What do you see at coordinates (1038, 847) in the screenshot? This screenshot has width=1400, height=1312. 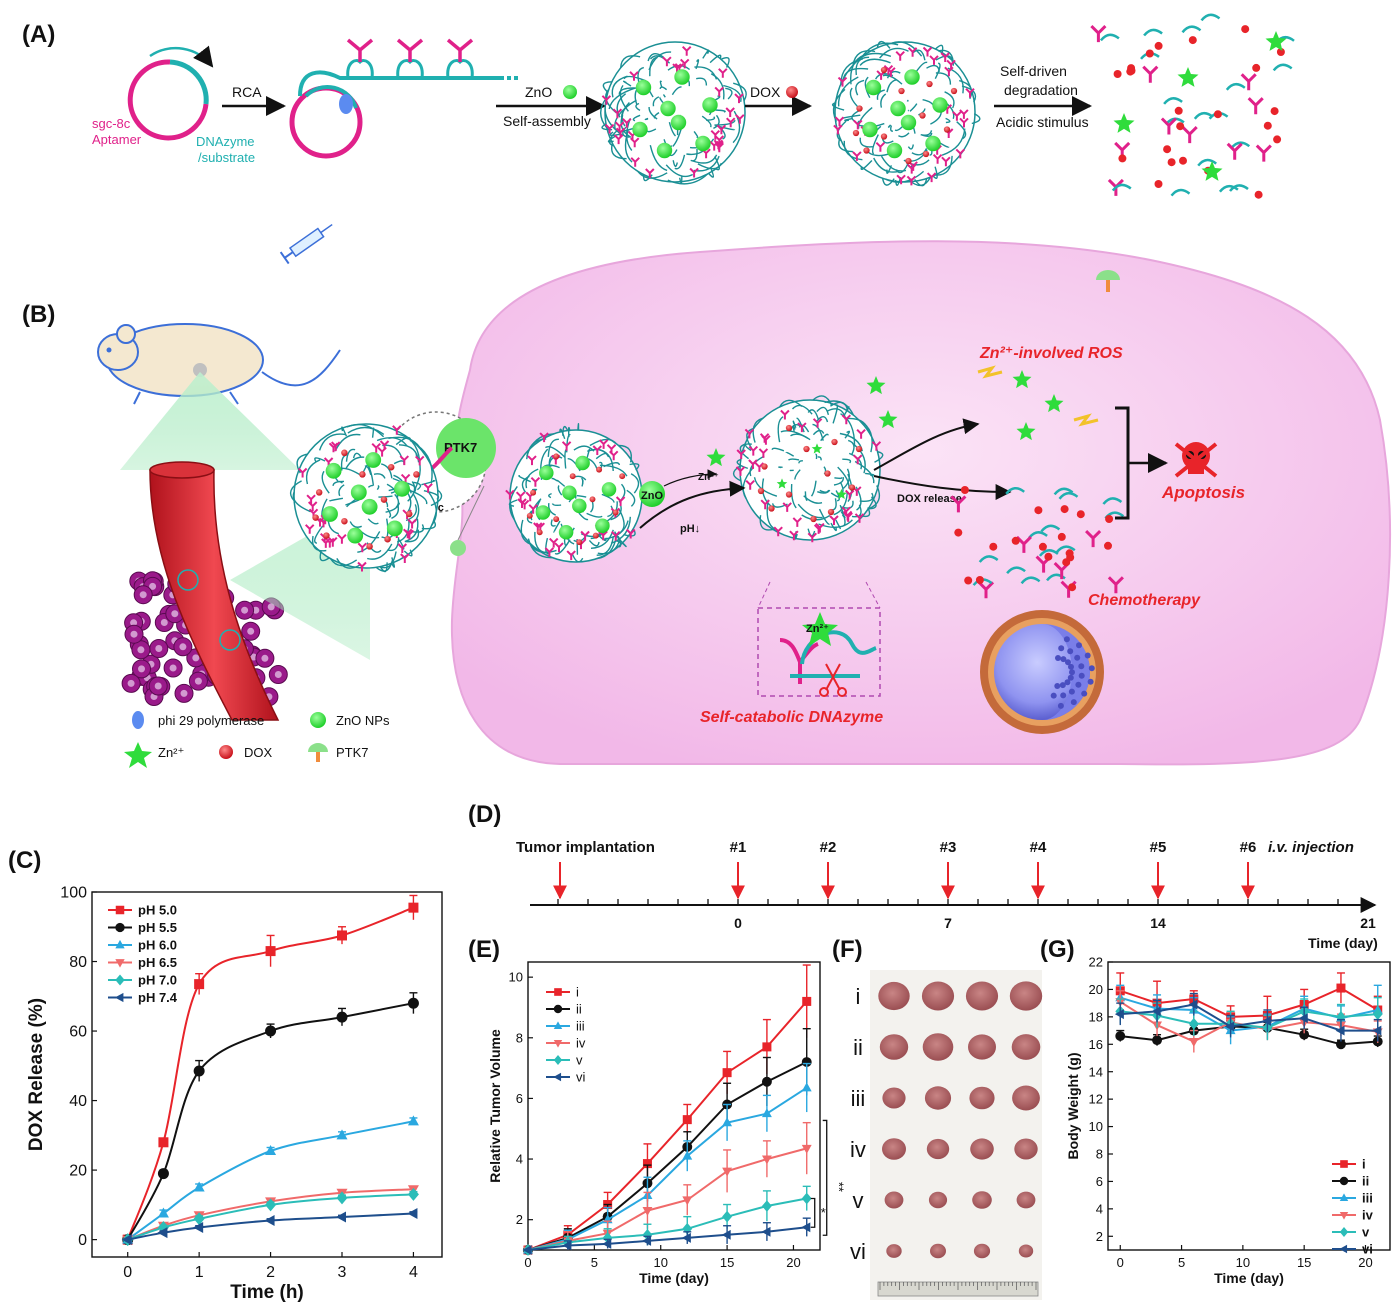 I see `injection-marker-label: #4` at bounding box center [1038, 847].